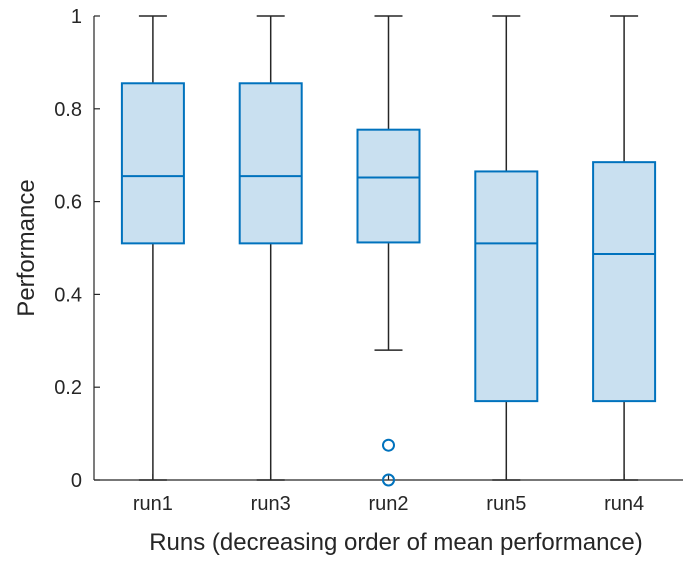  Describe the element at coordinates (76, 17) in the screenshot. I see `y-tick-label: 1` at that location.